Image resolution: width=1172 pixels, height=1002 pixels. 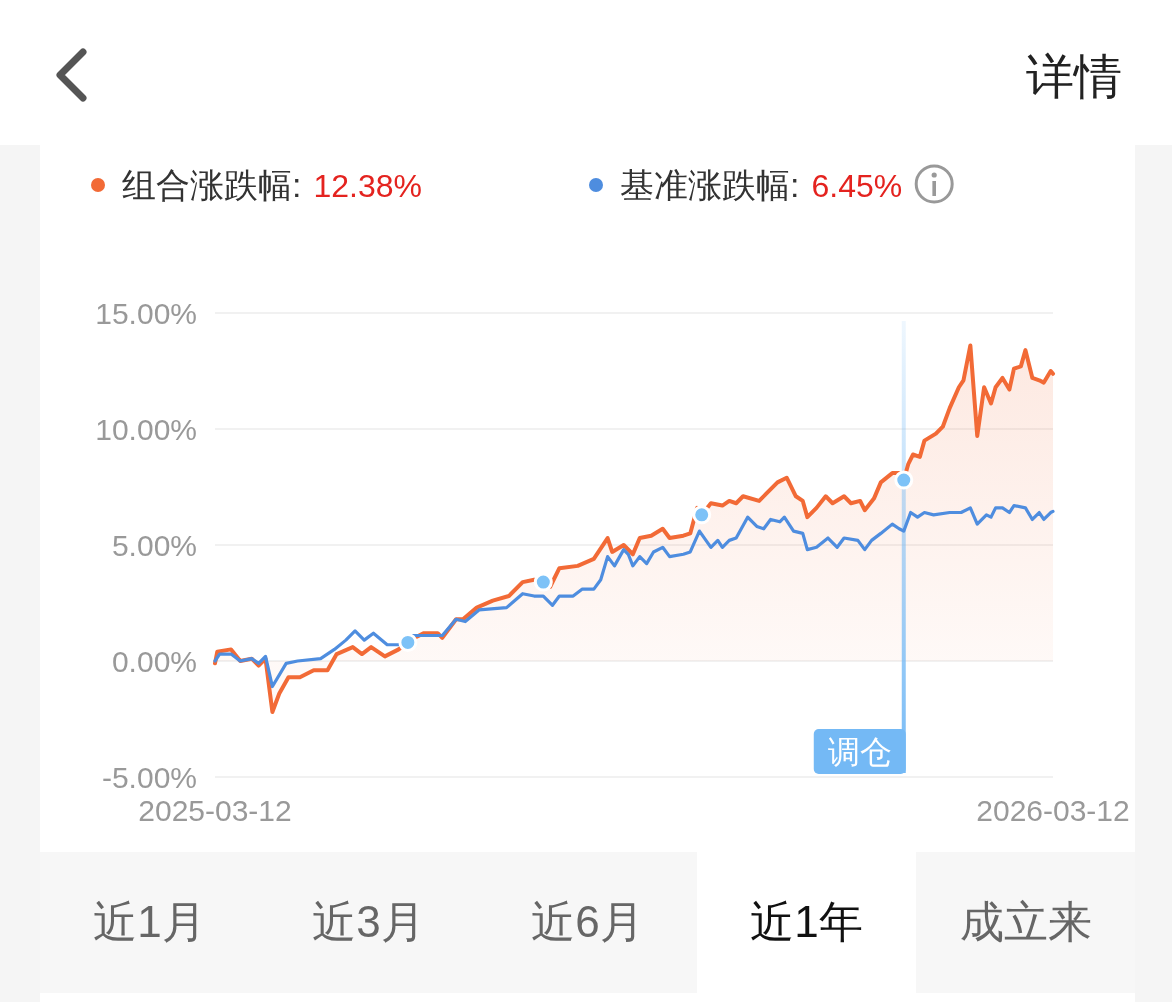 What do you see at coordinates (146, 429) in the screenshot?
I see `y-tick-label: 10.00%` at bounding box center [146, 429].